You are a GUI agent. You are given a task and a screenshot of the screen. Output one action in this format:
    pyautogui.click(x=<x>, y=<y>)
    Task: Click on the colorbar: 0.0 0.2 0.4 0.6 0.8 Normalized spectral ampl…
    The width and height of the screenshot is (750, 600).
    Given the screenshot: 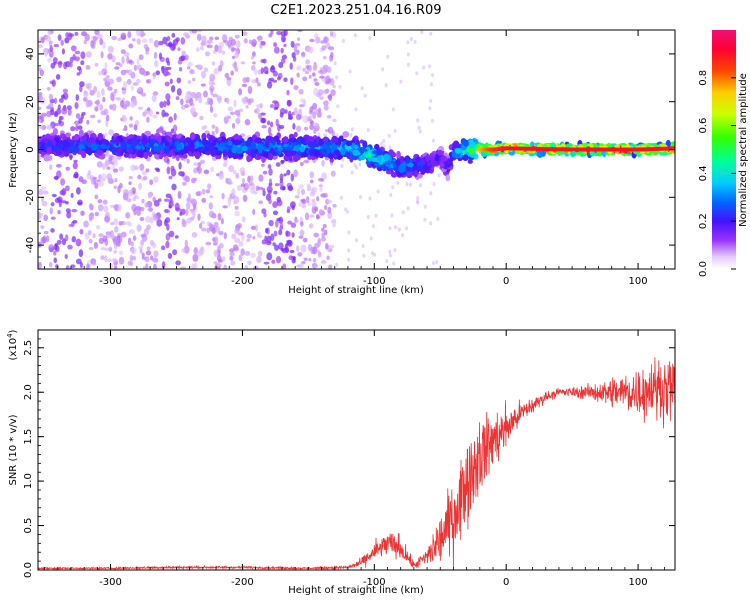 What is the action you would take?
    pyautogui.click(x=723, y=153)
    